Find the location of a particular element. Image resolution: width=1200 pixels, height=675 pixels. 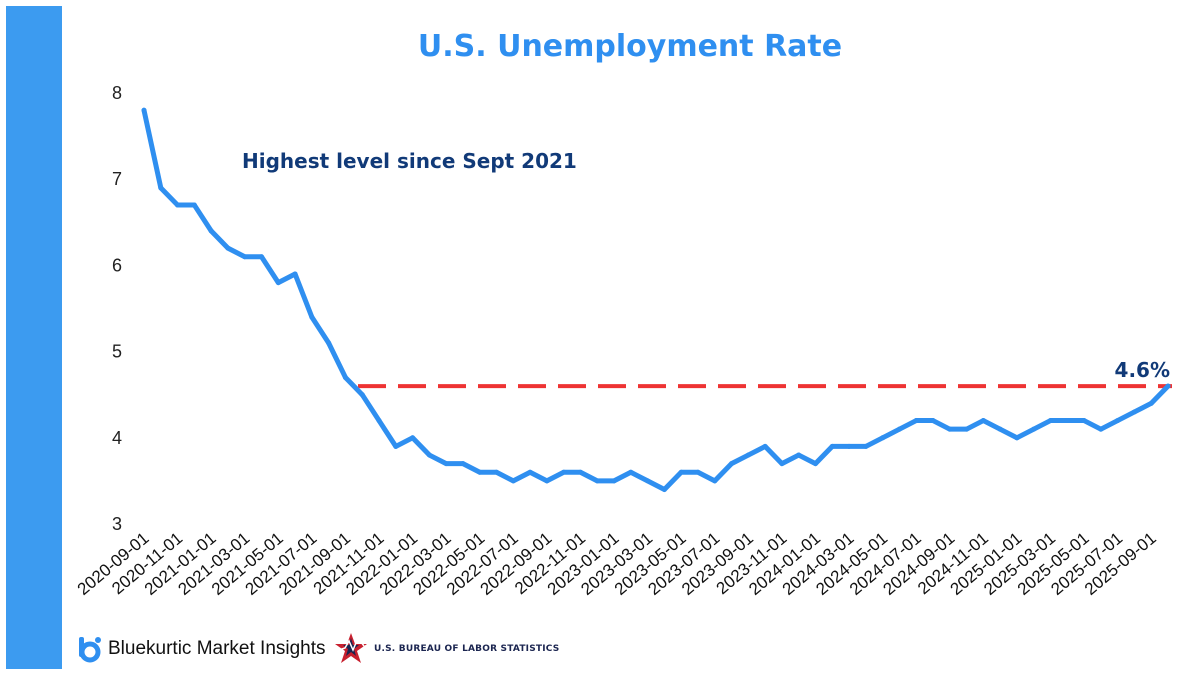

y-tick-label: 8 is located at coordinates (117, 93).